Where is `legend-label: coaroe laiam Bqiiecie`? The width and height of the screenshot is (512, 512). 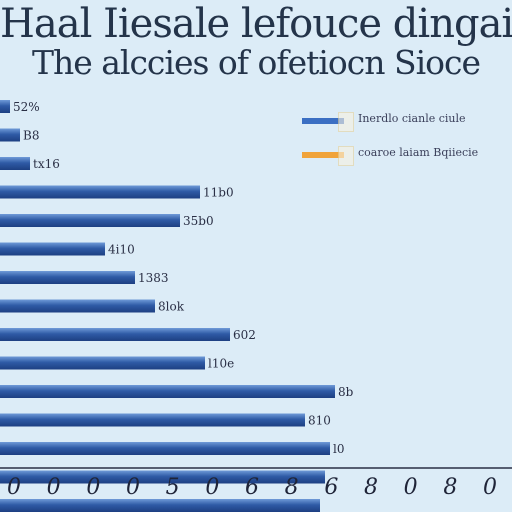 legend-label: coaroe laiam Bqiiecie is located at coordinates (418, 152).